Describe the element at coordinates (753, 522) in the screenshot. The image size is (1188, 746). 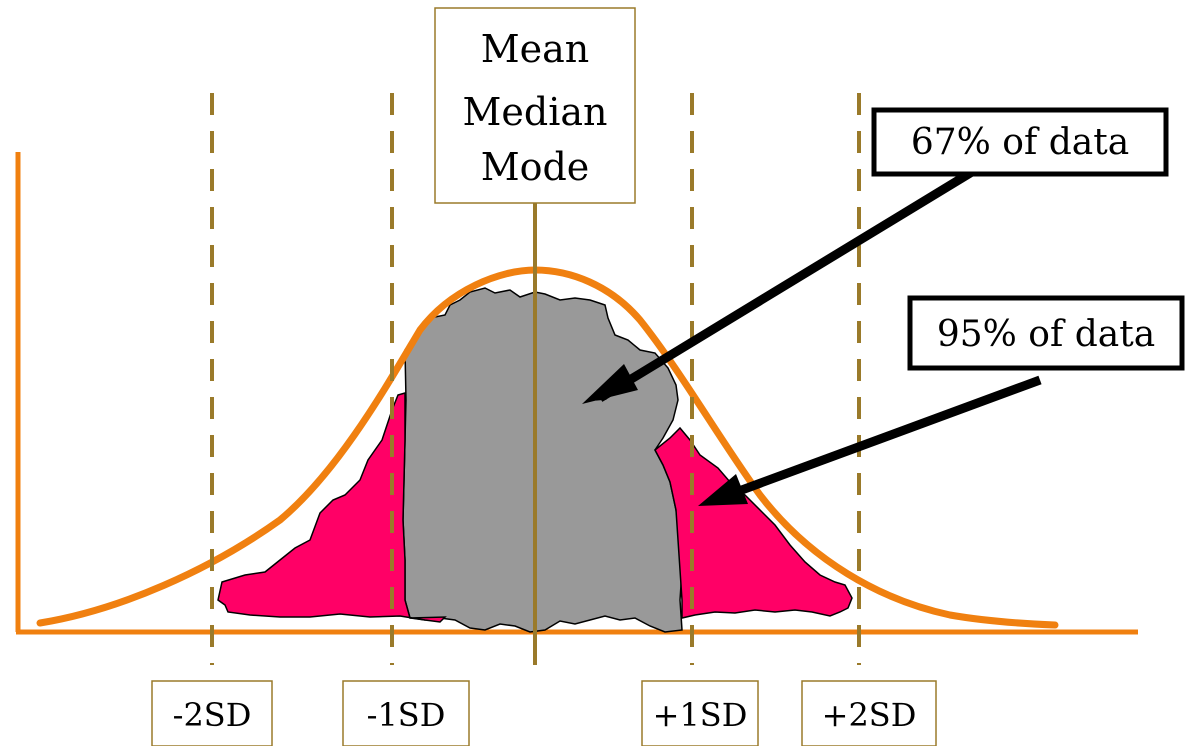
I see `right-region-95-percent` at that location.